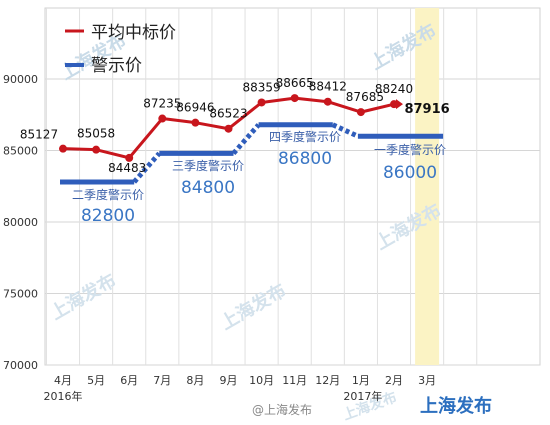 This screenshot has height=425, width=550. I want to click on data-label: 86523, so click(228, 114).